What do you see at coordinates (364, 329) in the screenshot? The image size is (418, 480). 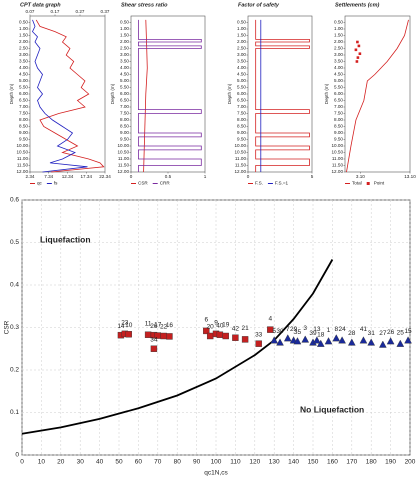 I see `point-label: 41` at bounding box center [364, 329].